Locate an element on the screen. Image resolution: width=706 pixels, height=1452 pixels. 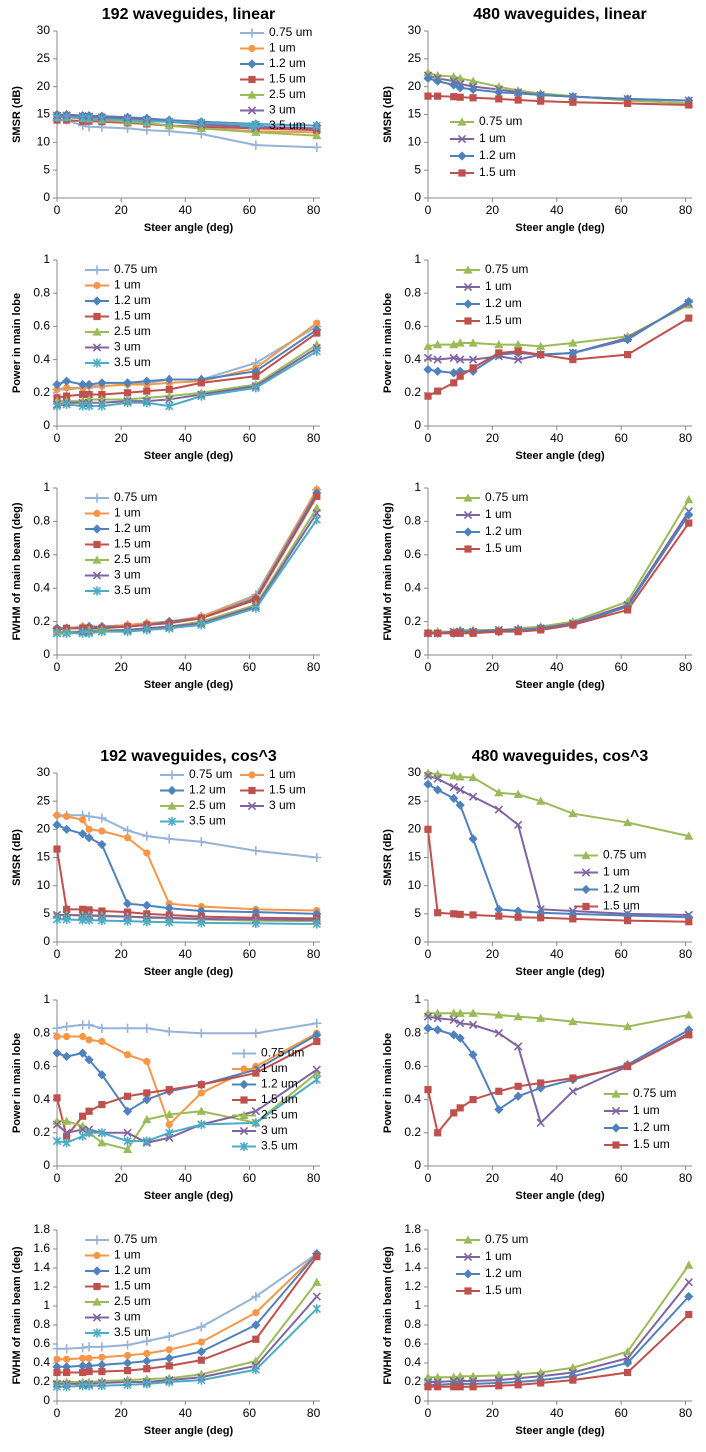
legend-label: 3.5 um is located at coordinates (207, 821).